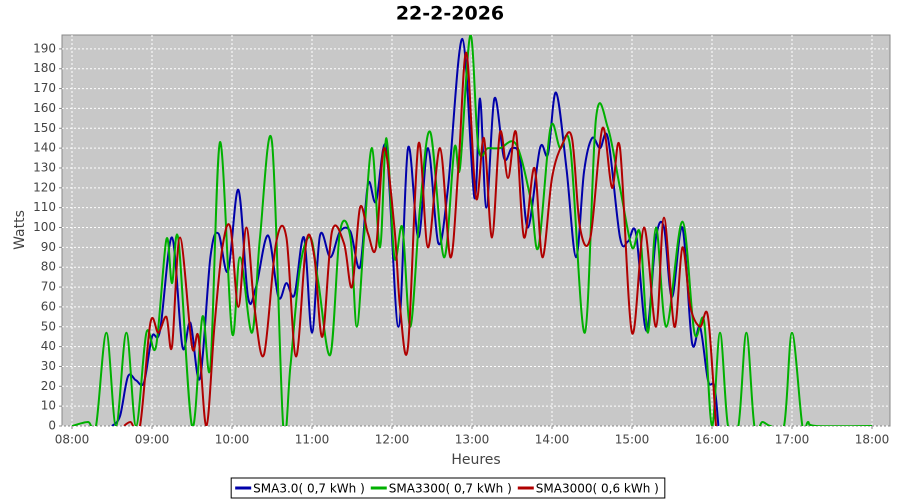 The height and width of the screenshot is (500, 900). Describe the element at coordinates (44, 48) in the screenshot. I see `y-tick-label: 190` at that location.